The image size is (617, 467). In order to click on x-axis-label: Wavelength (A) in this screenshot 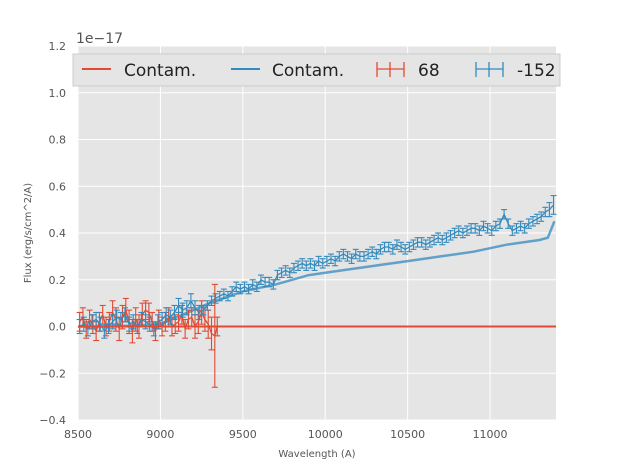, I will do `click(316, 454)`.